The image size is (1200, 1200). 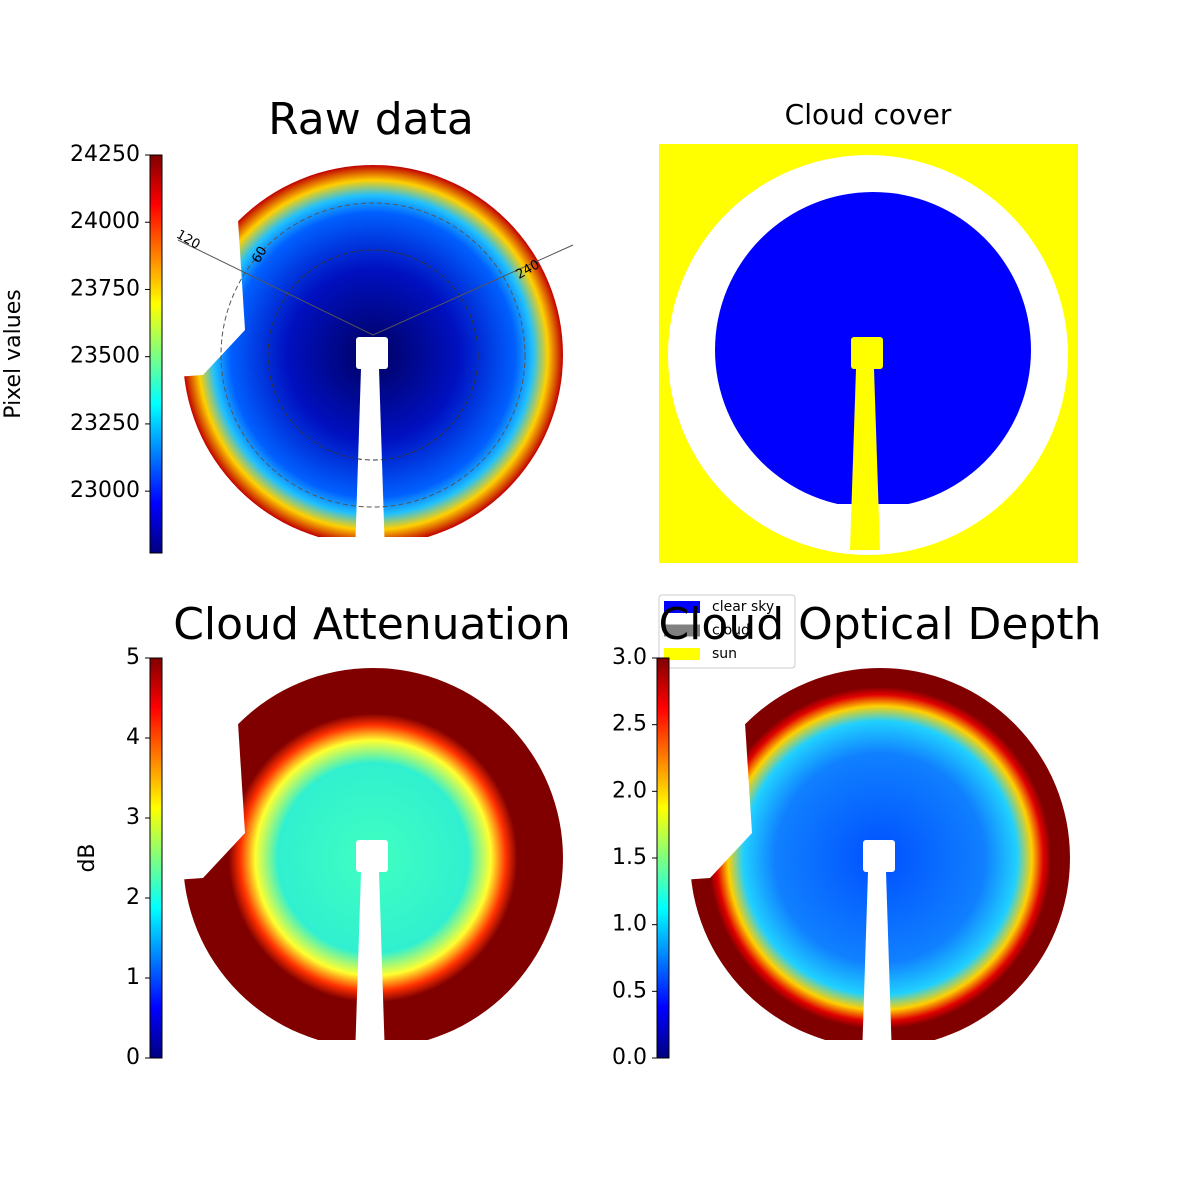 What do you see at coordinates (629, 857) in the screenshot?
I see `colorbar-tick-label: 1.5` at bounding box center [629, 857].